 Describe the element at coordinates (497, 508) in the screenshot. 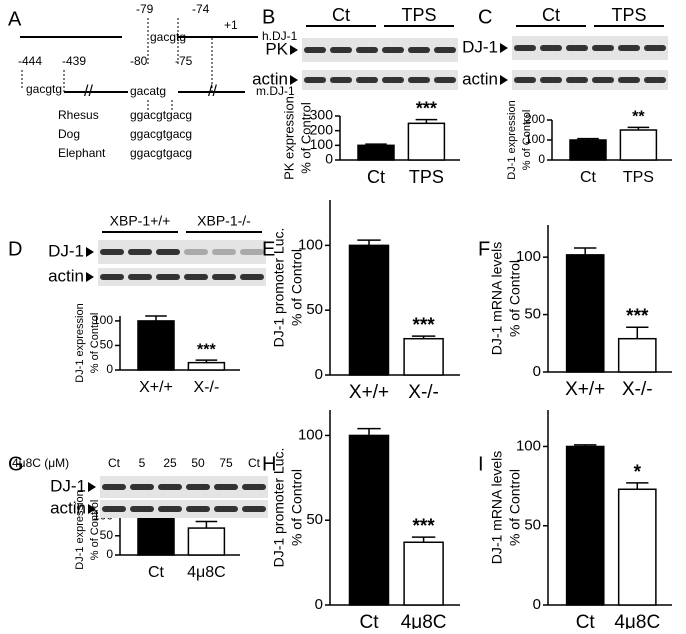

I see `y-axis-label: DJ-1 mRNA levels` at that location.